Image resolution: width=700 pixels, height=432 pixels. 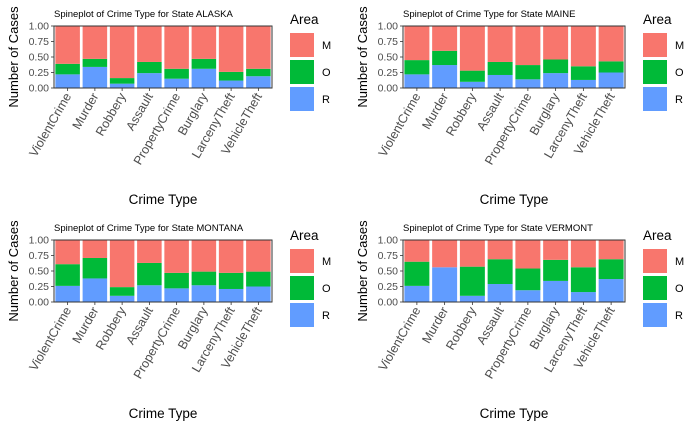 I want to click on bar-O-PropertyCrime, so click(x=176, y=73).